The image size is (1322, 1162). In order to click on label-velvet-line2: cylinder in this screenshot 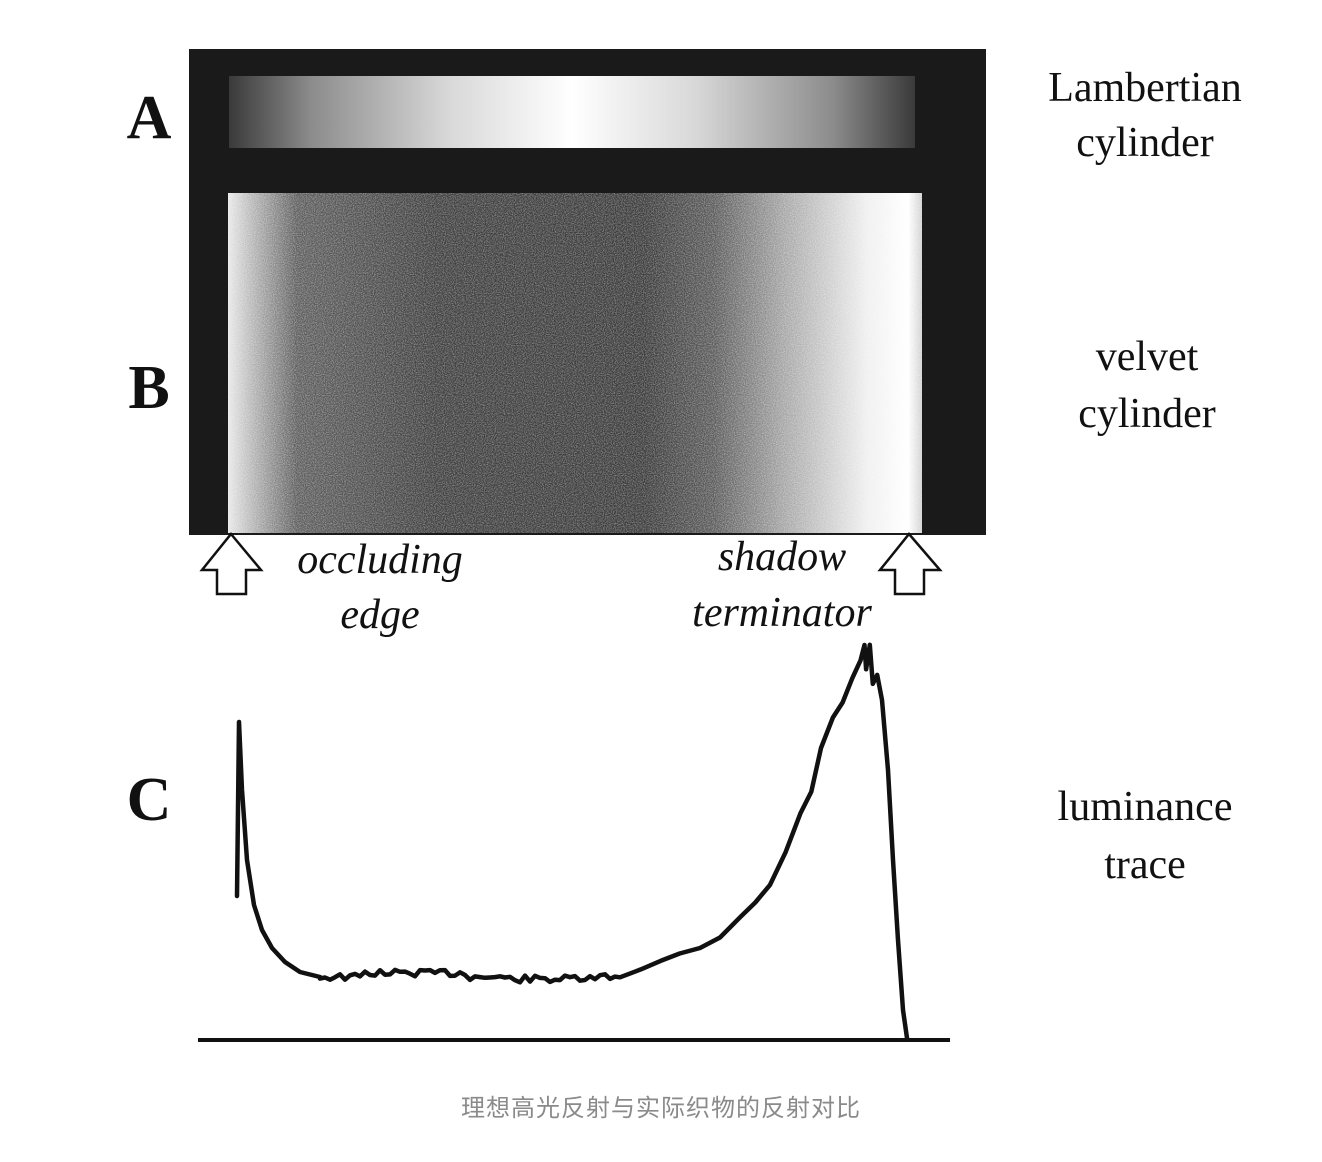, I will do `click(1147, 414)`.